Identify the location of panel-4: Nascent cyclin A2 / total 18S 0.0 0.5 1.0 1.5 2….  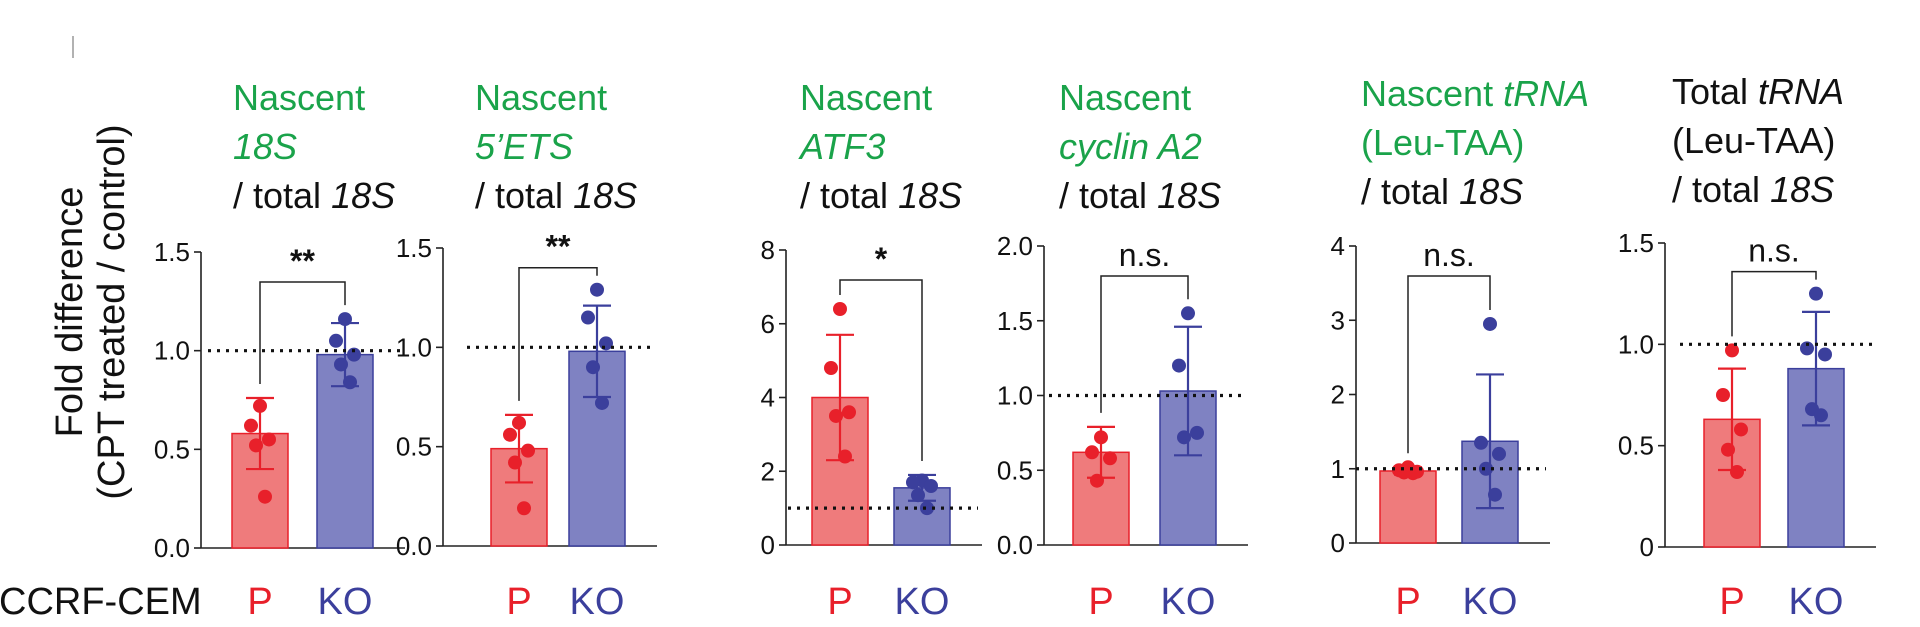
(1122, 350).